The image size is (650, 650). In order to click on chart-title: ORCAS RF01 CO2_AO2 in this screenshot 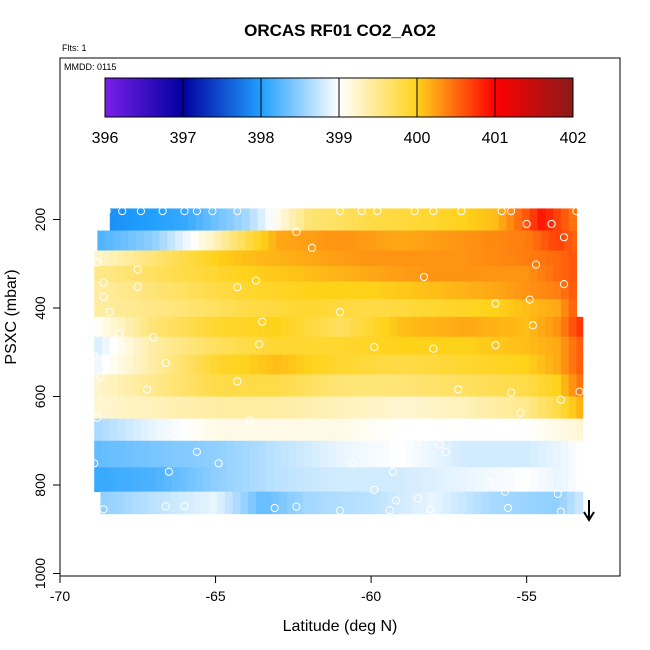, I will do `click(340, 30)`.